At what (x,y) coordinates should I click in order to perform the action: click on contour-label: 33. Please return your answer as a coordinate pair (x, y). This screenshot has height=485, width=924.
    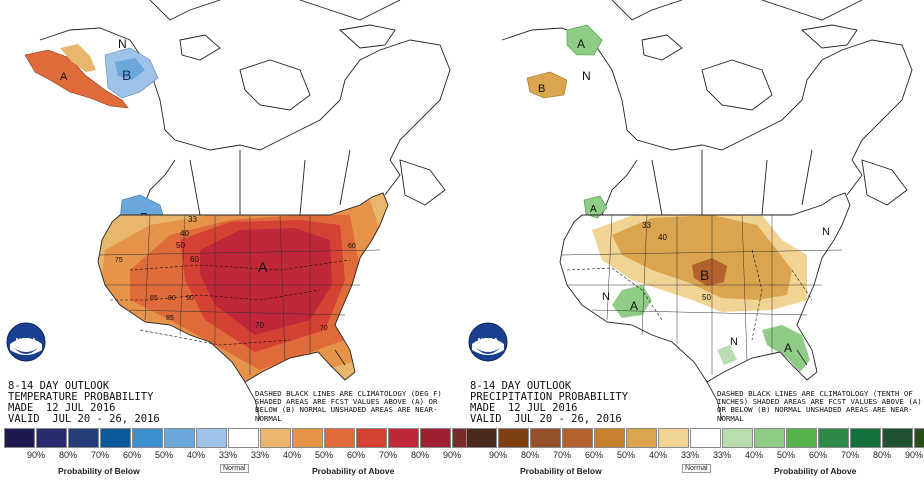
    Looking at the image, I should click on (192, 219).